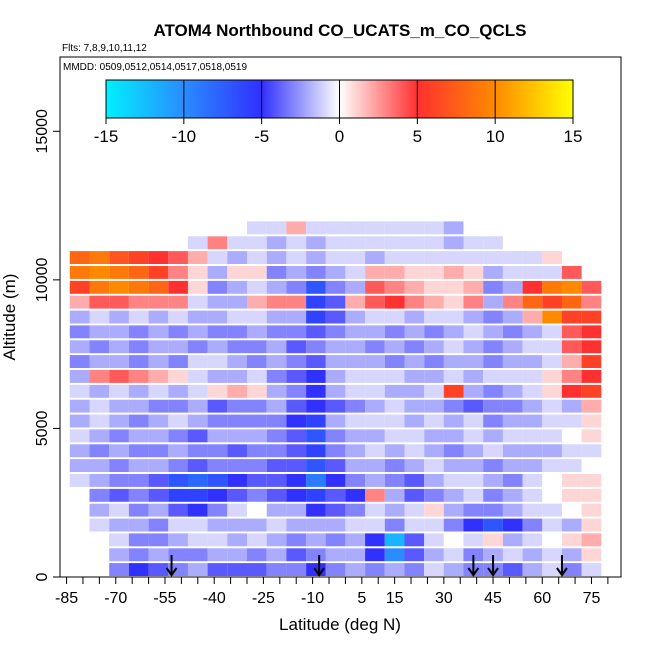 The image size is (650, 655). Describe the element at coordinates (592, 598) in the screenshot. I see `x-tick-label: 75` at that location.